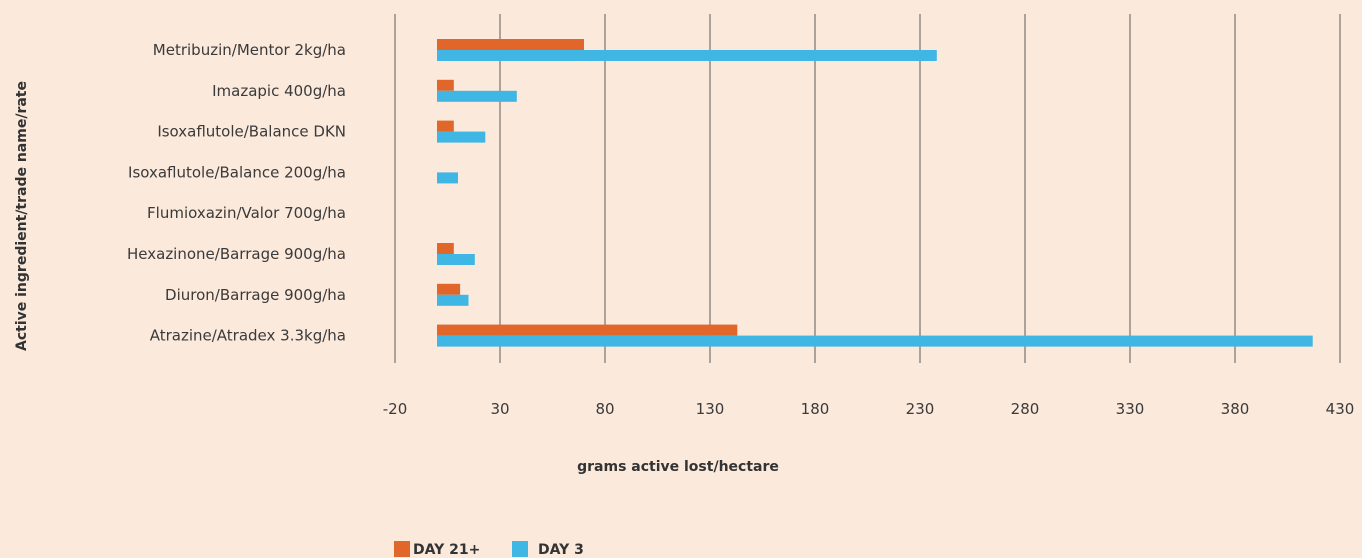 Image resolution: width=1362 pixels, height=558 pixels. What do you see at coordinates (446, 550) in the screenshot?
I see `legend-label-day-21: DAY 21+` at bounding box center [446, 550].